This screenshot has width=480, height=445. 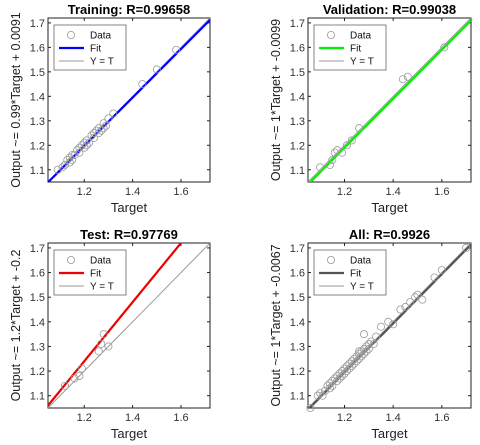 What do you see at coordinates (344, 192) in the screenshot?
I see `x-tick-label: 1.2` at bounding box center [344, 192].